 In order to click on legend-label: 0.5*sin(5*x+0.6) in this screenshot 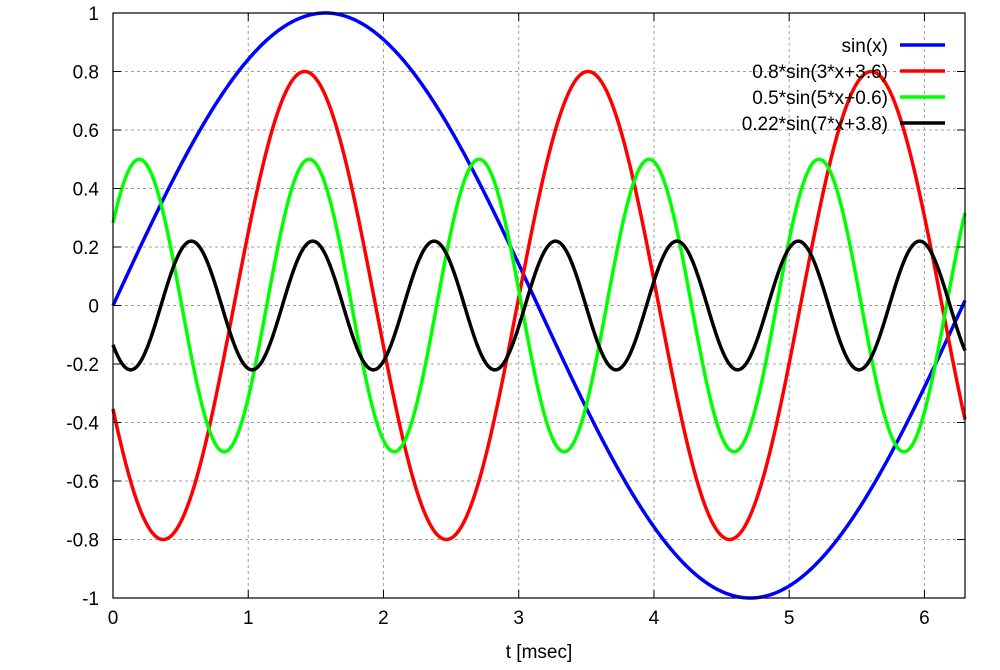, I will do `click(820, 98)`.